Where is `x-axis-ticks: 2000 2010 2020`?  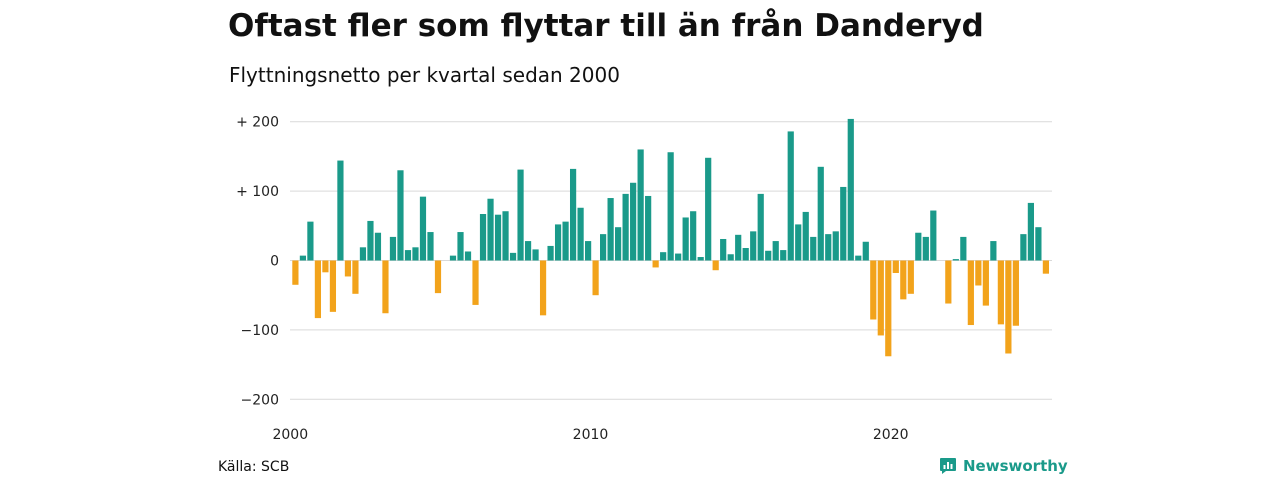 x-axis-ticks: 2000 2010 2020 is located at coordinates (590, 435).